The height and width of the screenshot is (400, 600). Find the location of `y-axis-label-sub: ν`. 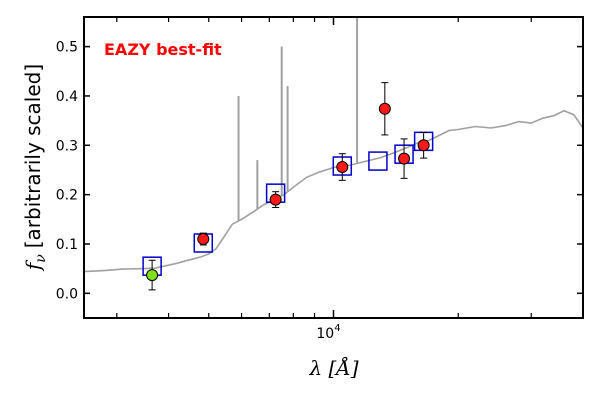

y-axis-label-sub: ν is located at coordinates (41, 258).